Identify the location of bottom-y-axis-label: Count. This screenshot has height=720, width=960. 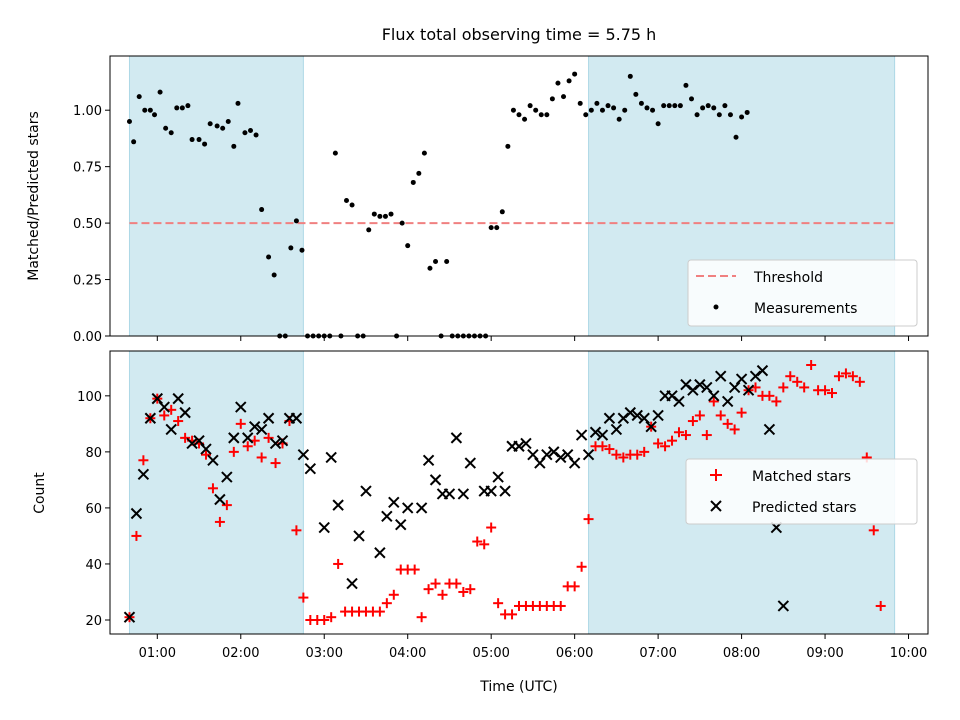
(40, 493).